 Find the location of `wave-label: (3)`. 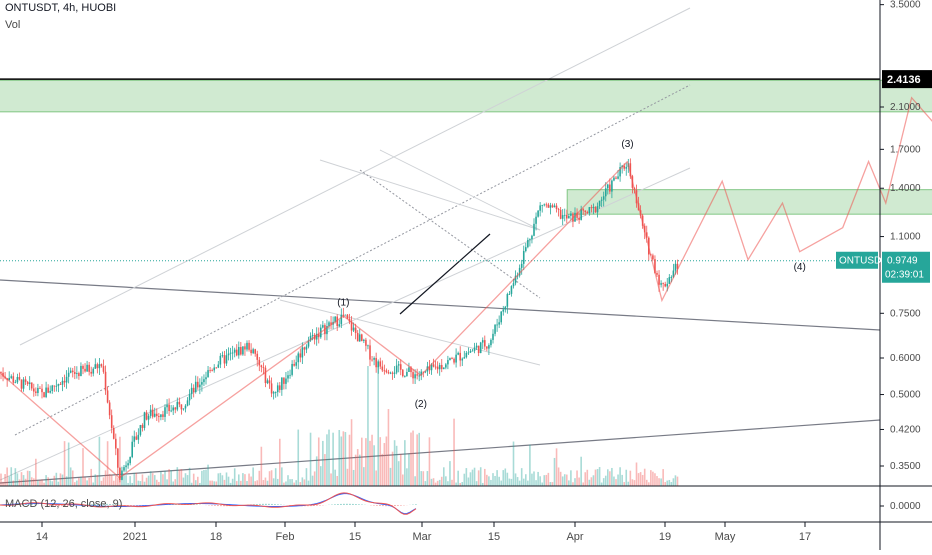

wave-label: (3) is located at coordinates (627, 144).